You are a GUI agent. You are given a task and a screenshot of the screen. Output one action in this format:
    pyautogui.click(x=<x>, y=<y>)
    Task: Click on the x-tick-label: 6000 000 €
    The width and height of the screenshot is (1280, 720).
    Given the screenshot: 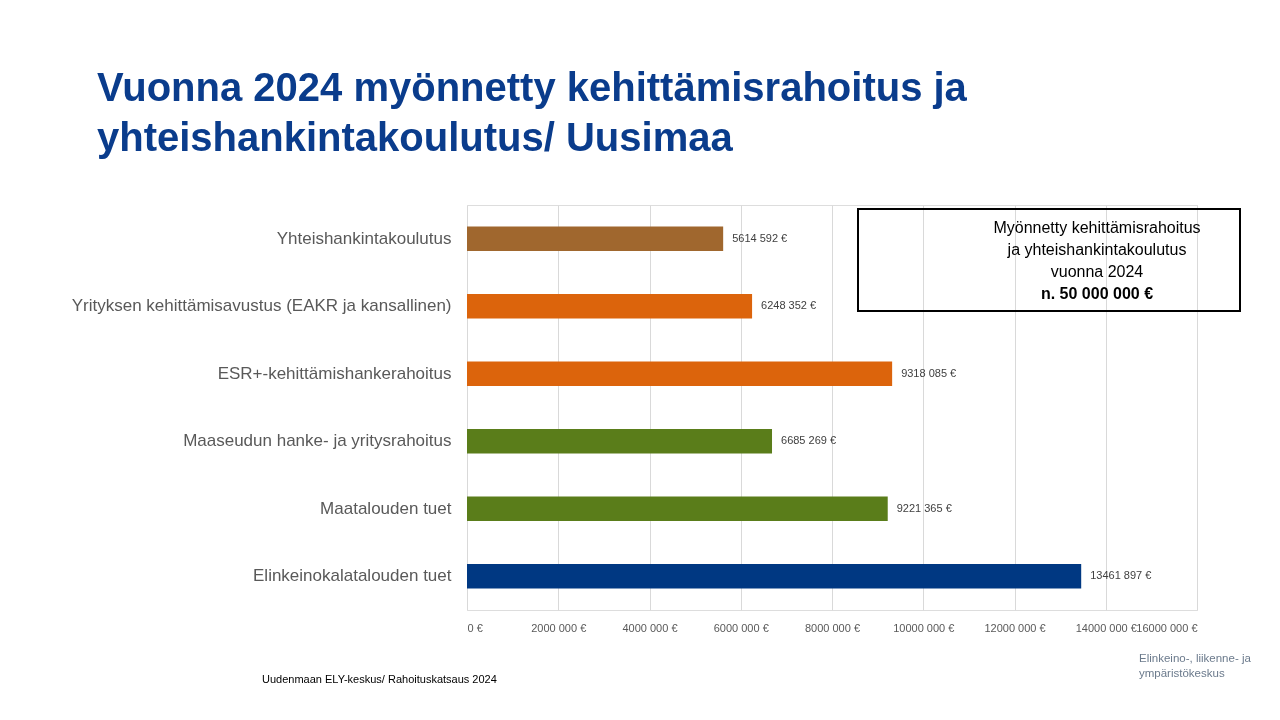 What is the action you would take?
    pyautogui.click(x=741, y=627)
    